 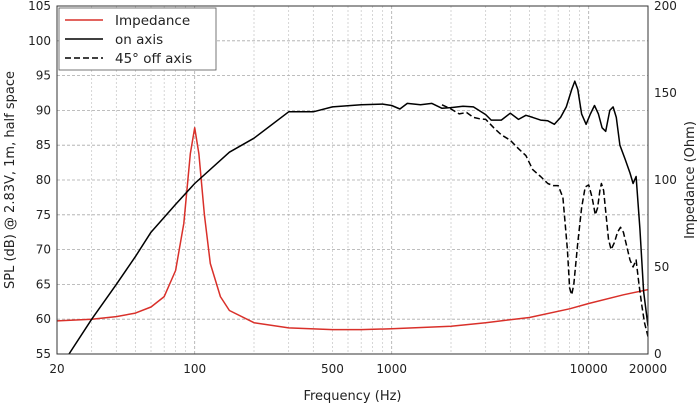 What do you see at coordinates (39, 41) in the screenshot?
I see `y-tick-label: 100` at bounding box center [39, 41].